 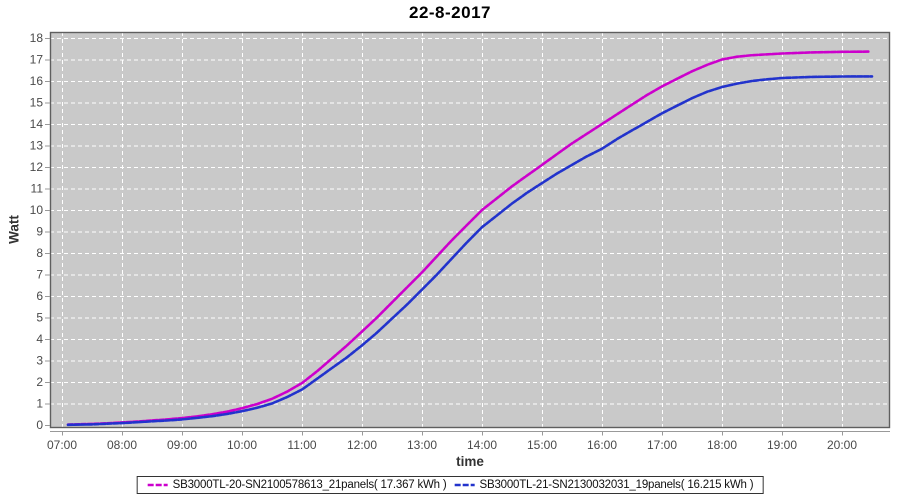 I want to click on x-tick-label: 17:00, so click(x=662, y=445).